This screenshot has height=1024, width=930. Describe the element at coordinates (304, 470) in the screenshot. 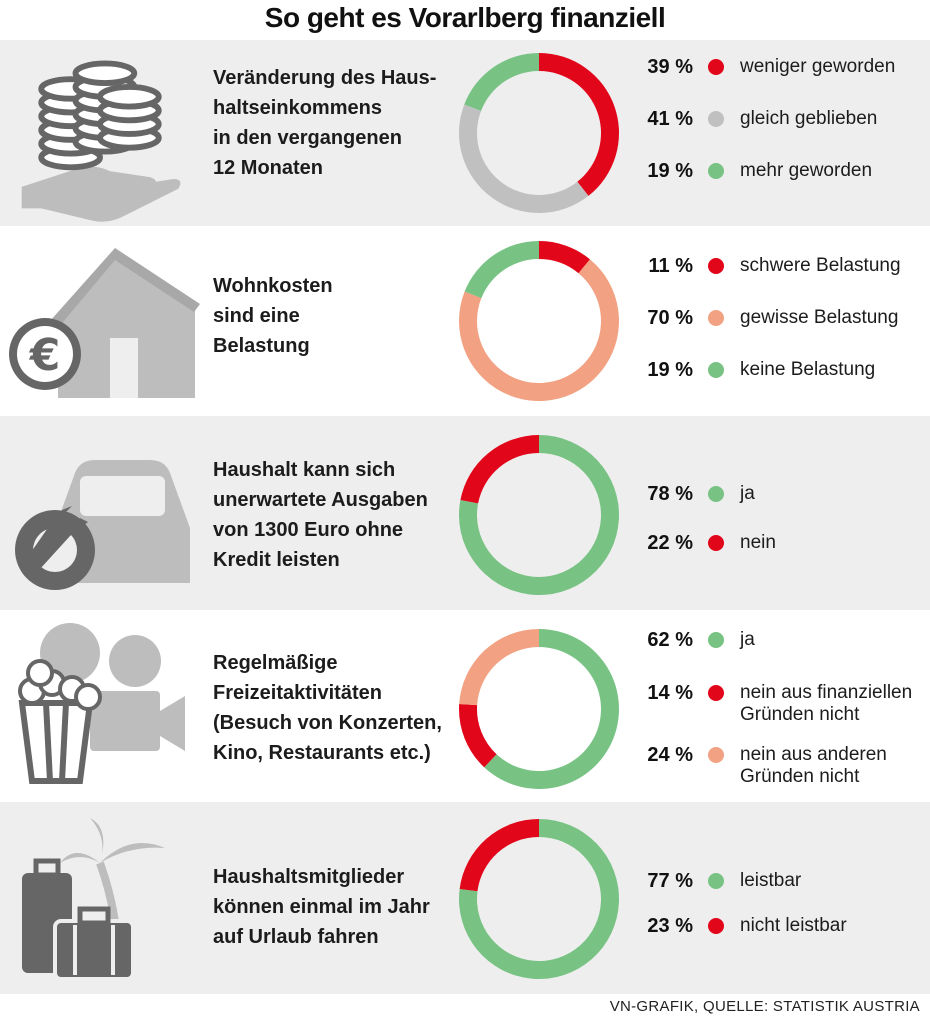

I see `question-line: Haushalt kann sich` at that location.